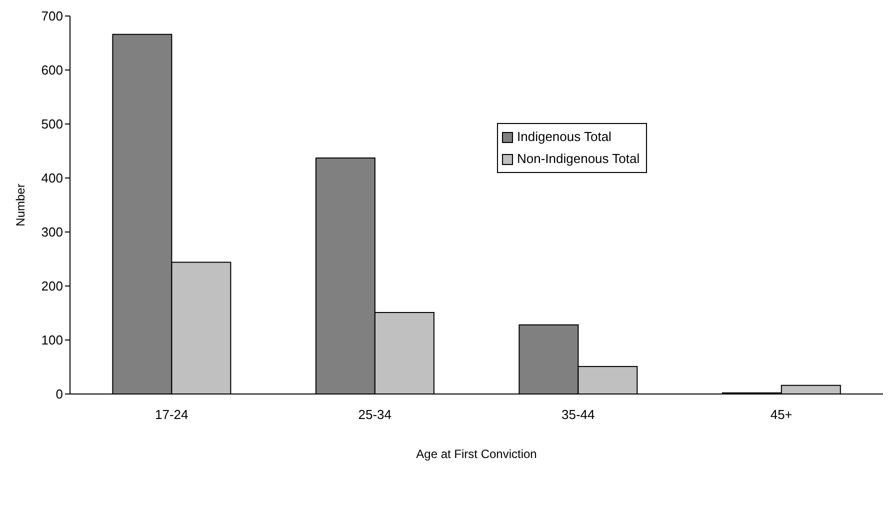  What do you see at coordinates (59, 394) in the screenshot?
I see `y-tick-label: 0` at bounding box center [59, 394].